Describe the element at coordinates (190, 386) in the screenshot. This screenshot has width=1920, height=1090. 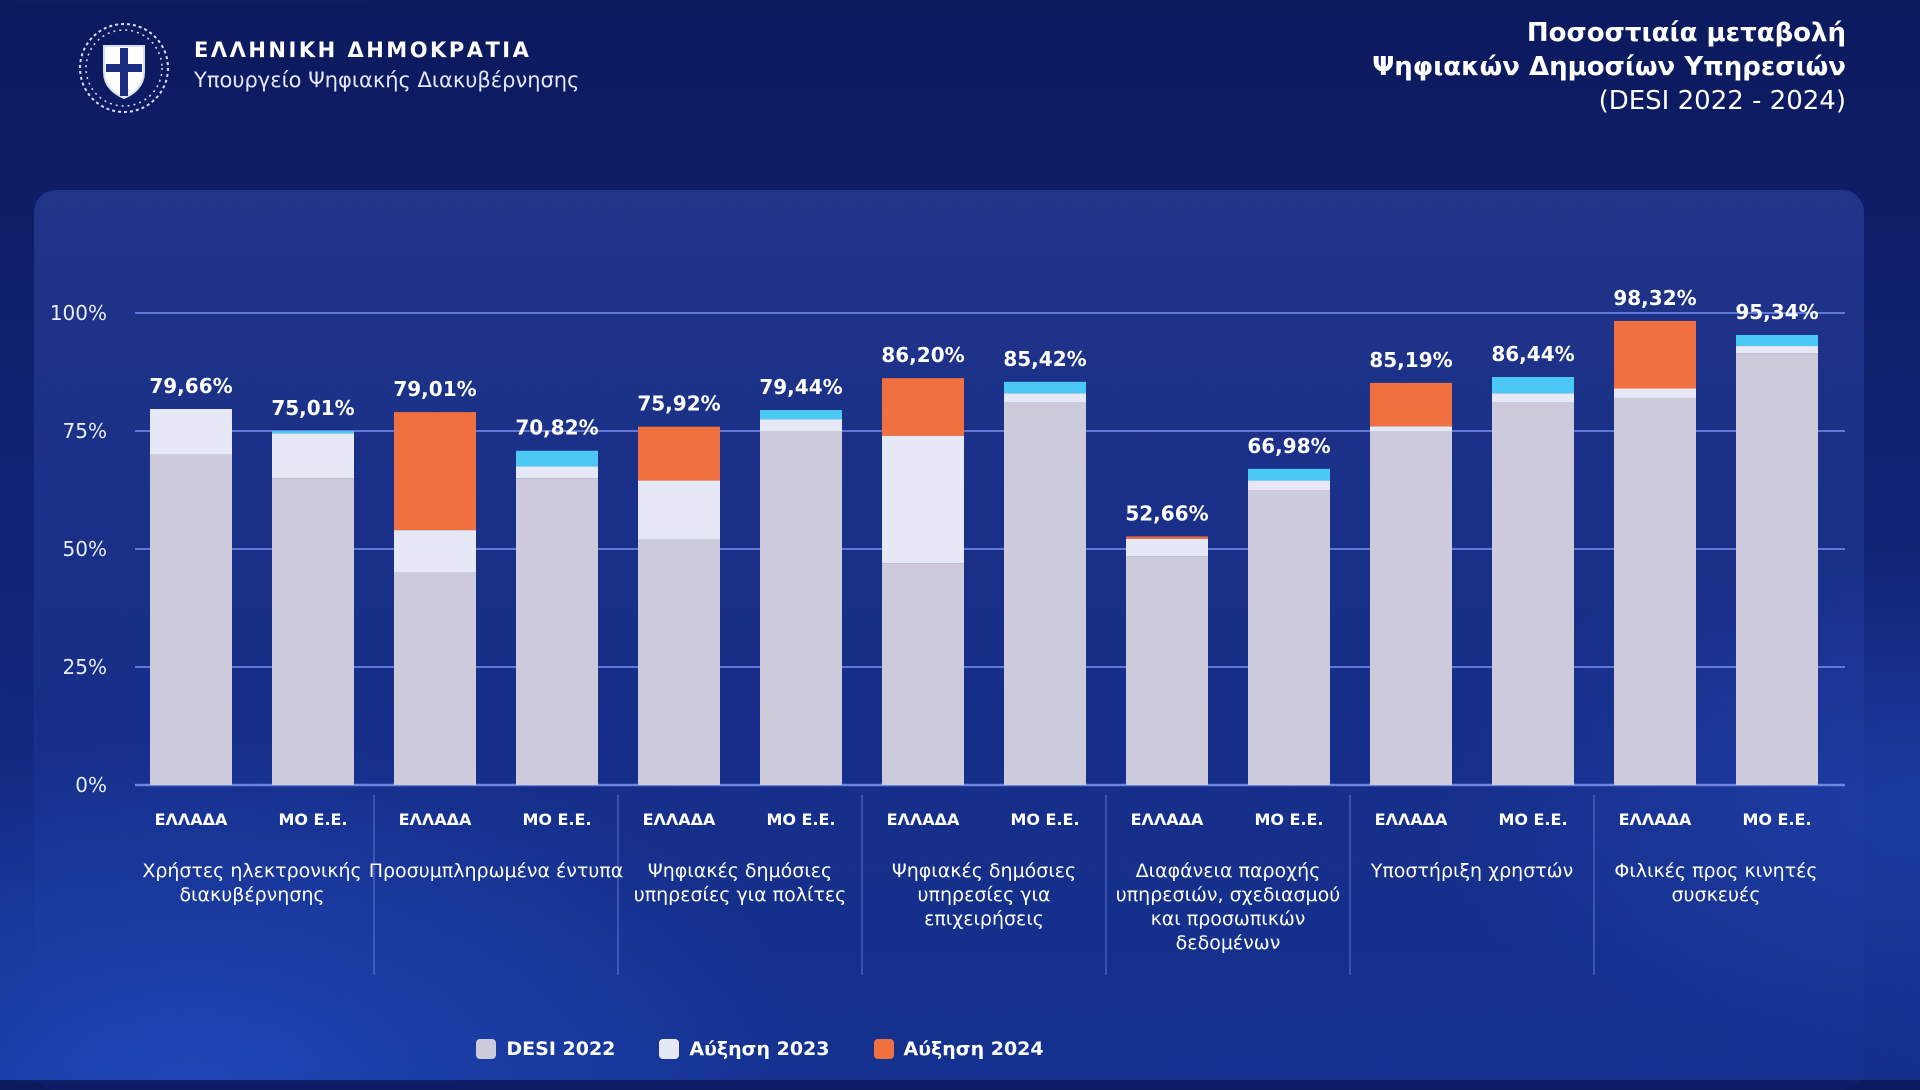
I see `bar-total-label: 79,66%` at that location.